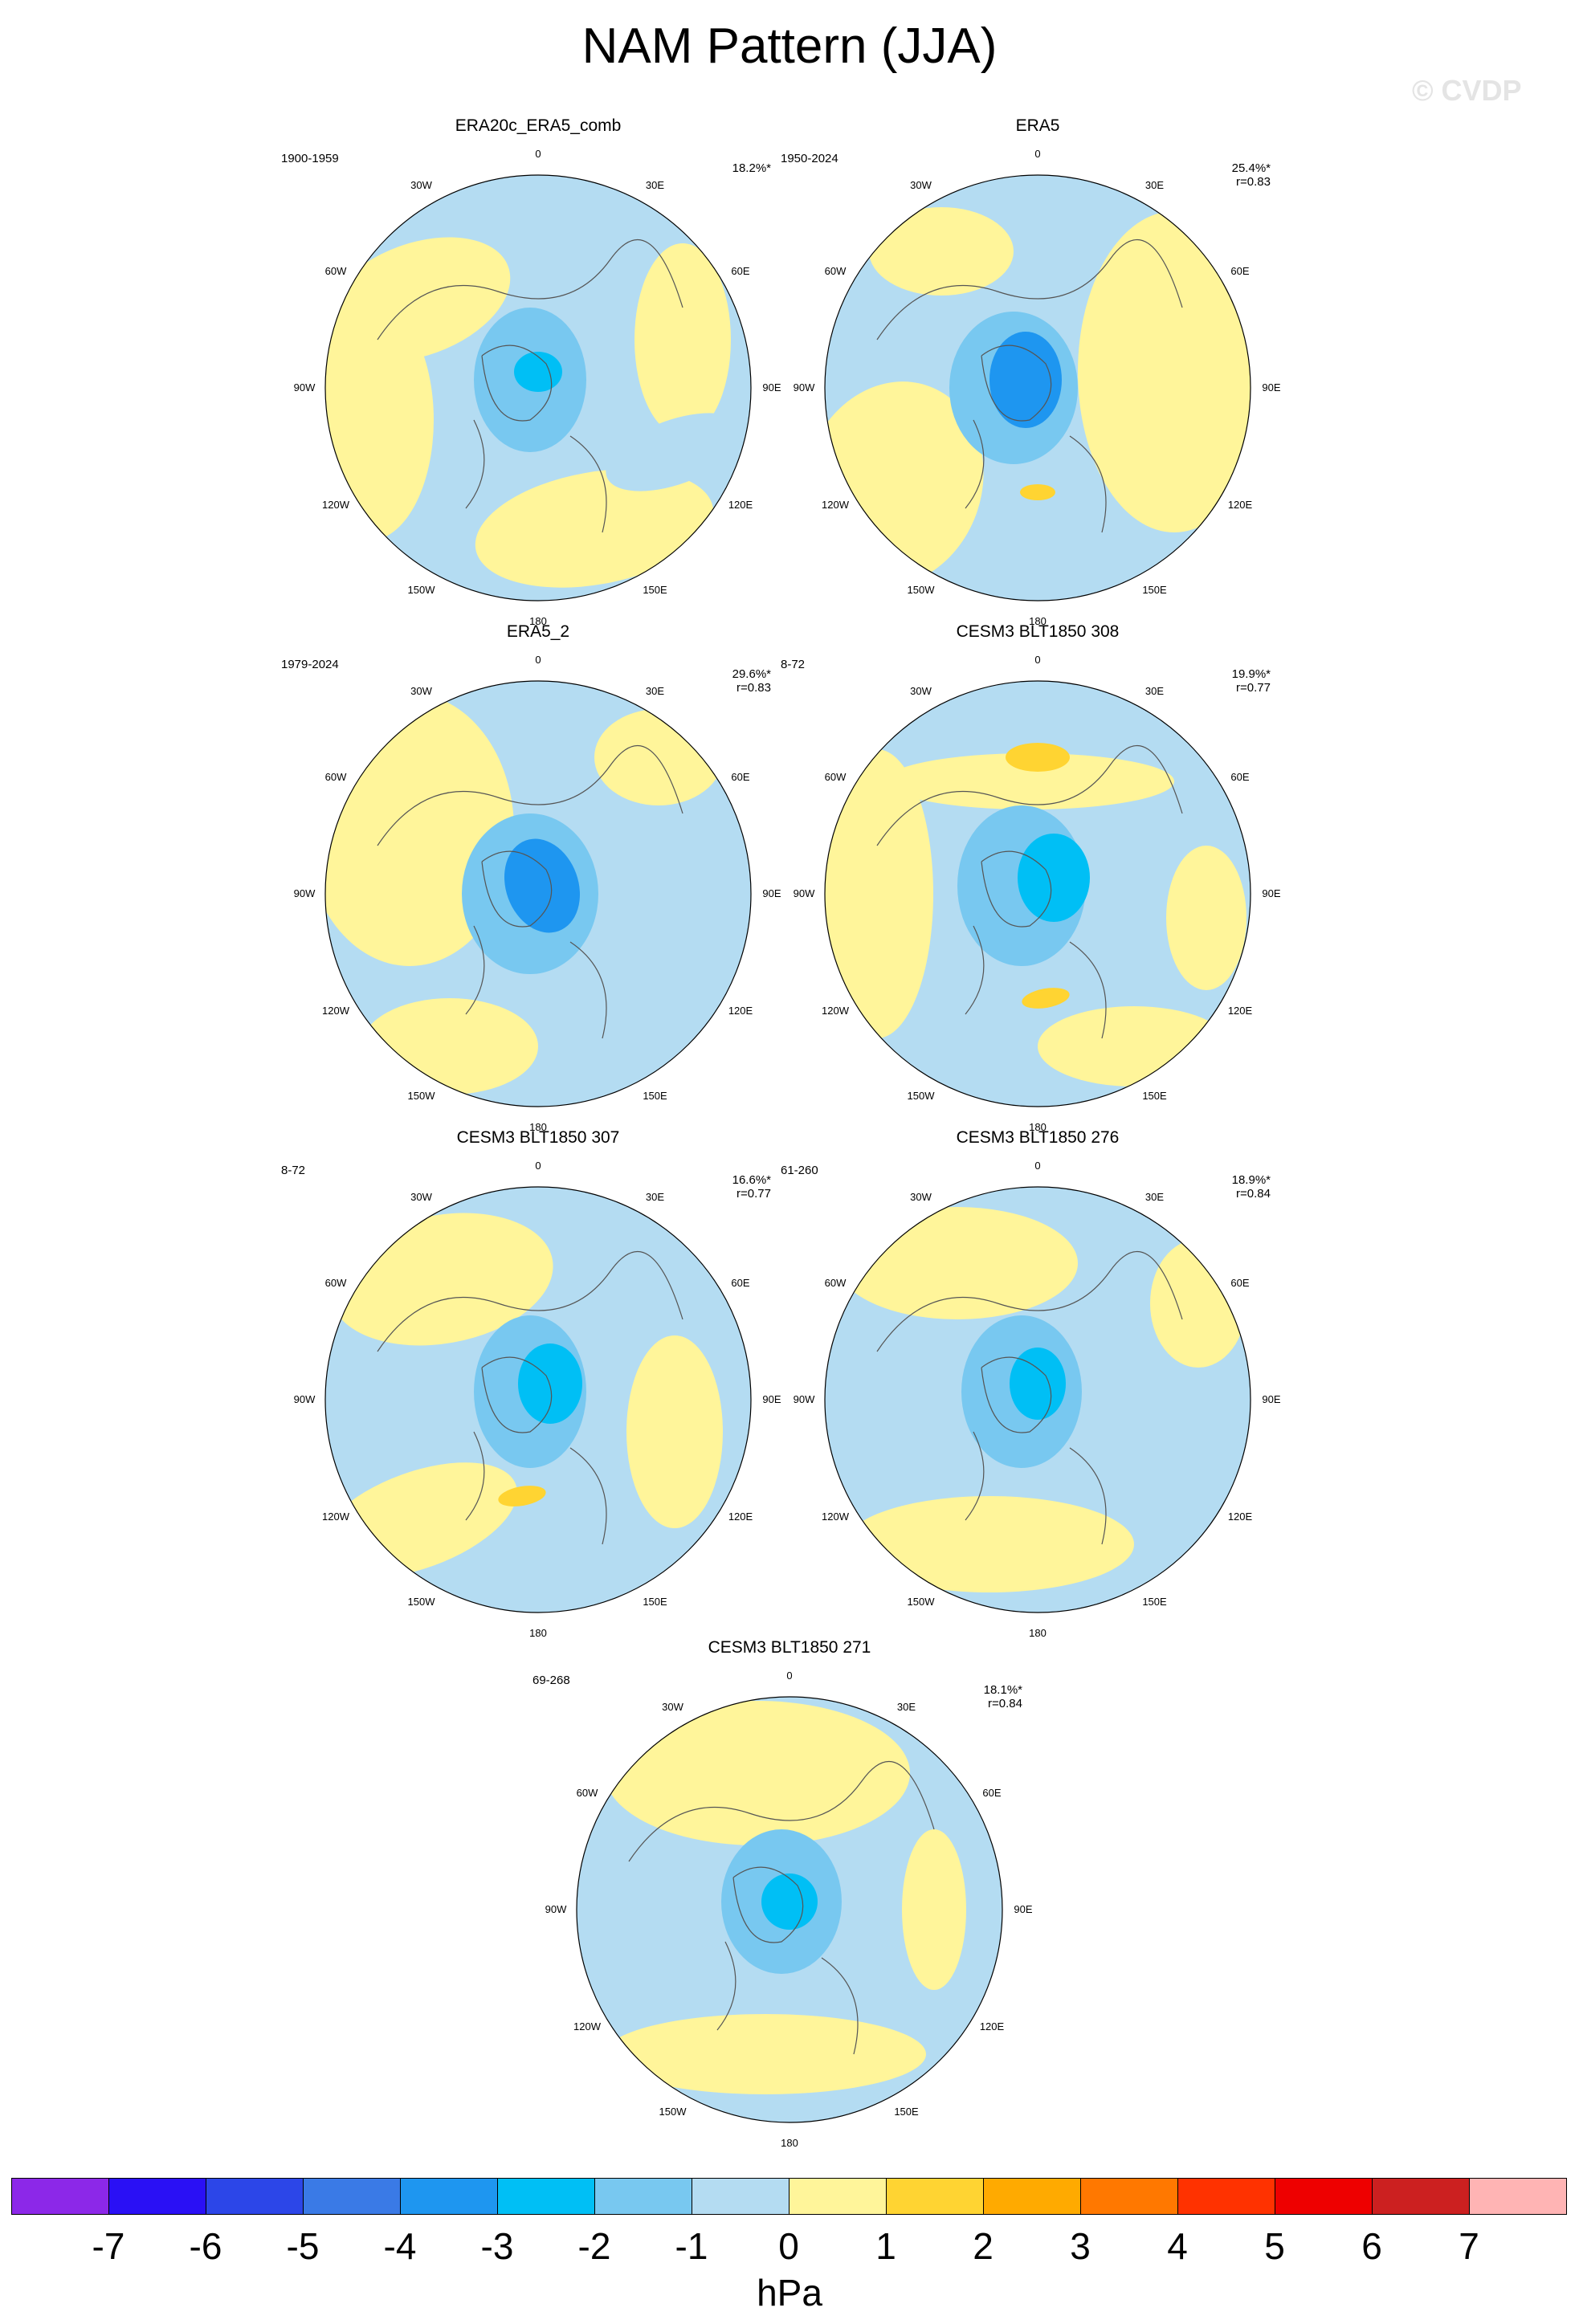  Describe the element at coordinates (1251, 1180) in the screenshot. I see `panel-explained-variance: 18.9%*` at that location.